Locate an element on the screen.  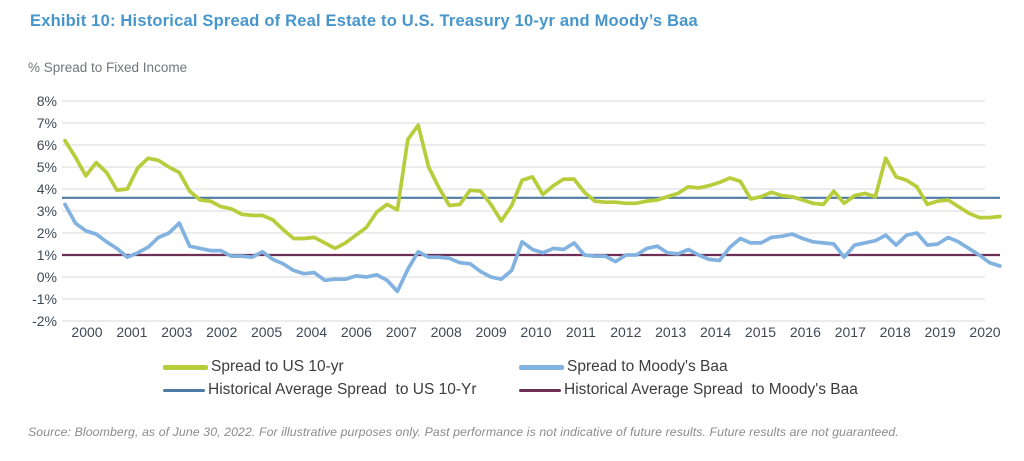
x-tick-label: 2001 is located at coordinates (131, 332).